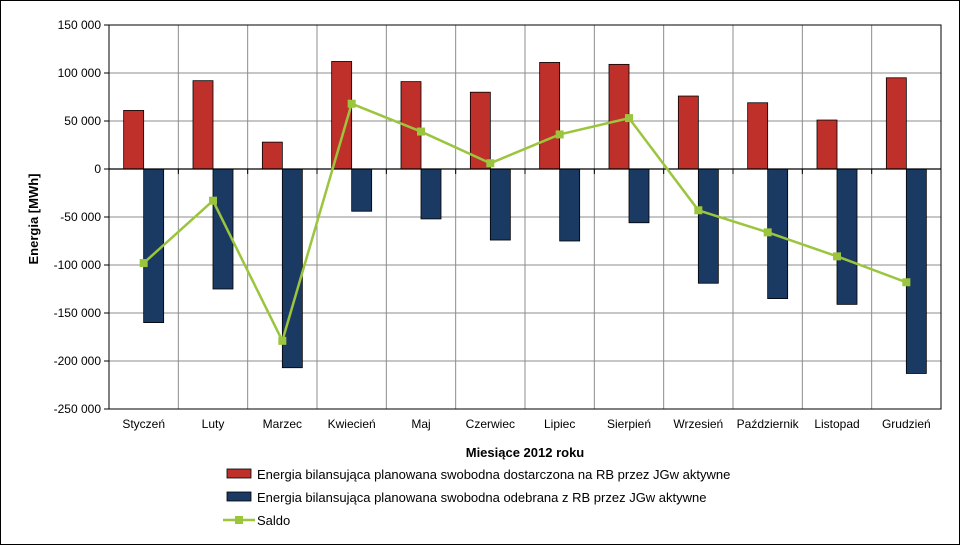 The width and height of the screenshot is (960, 545). Describe the element at coordinates (420, 424) in the screenshot. I see `x-tick-label: Maj` at that location.